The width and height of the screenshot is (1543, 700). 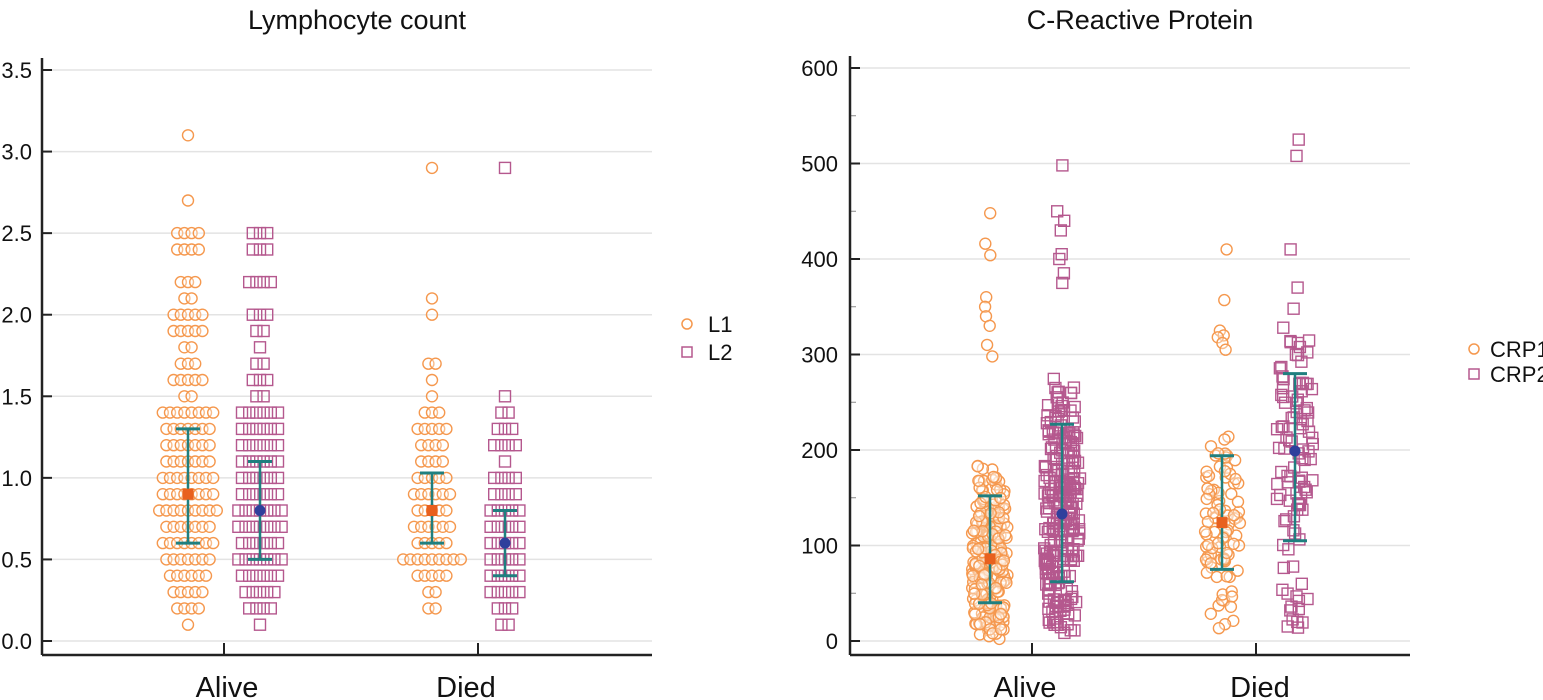 What do you see at coordinates (16, 233) in the screenshot?
I see `y-tick-label: 2.5` at bounding box center [16, 233].